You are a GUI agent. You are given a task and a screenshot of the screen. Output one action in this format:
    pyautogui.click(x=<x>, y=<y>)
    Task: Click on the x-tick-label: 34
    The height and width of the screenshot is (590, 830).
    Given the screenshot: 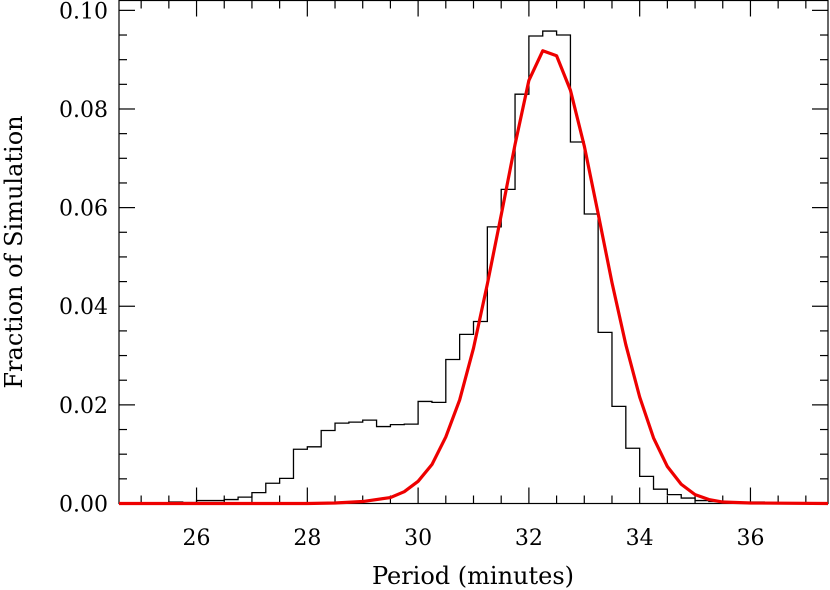 What is the action you would take?
    pyautogui.click(x=640, y=538)
    